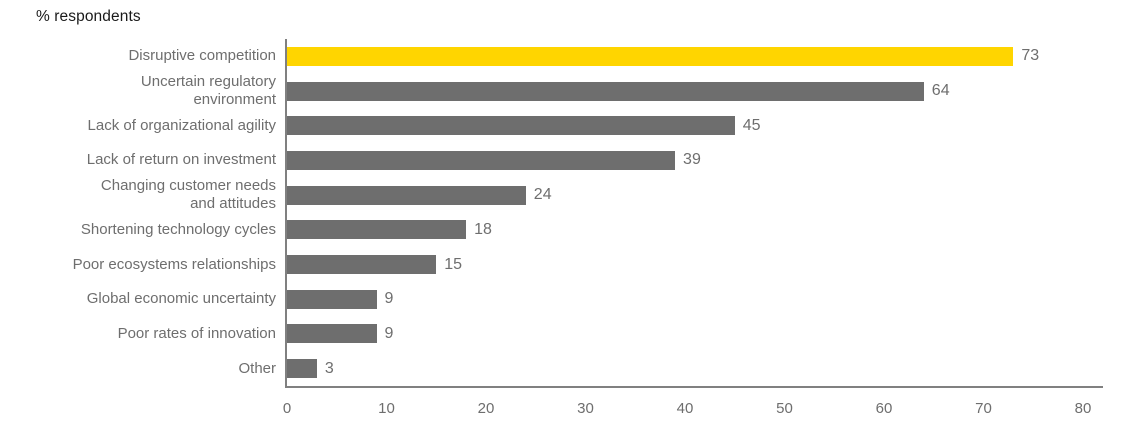  What do you see at coordinates (483, 229) in the screenshot?
I see `value-label: 18` at bounding box center [483, 229].